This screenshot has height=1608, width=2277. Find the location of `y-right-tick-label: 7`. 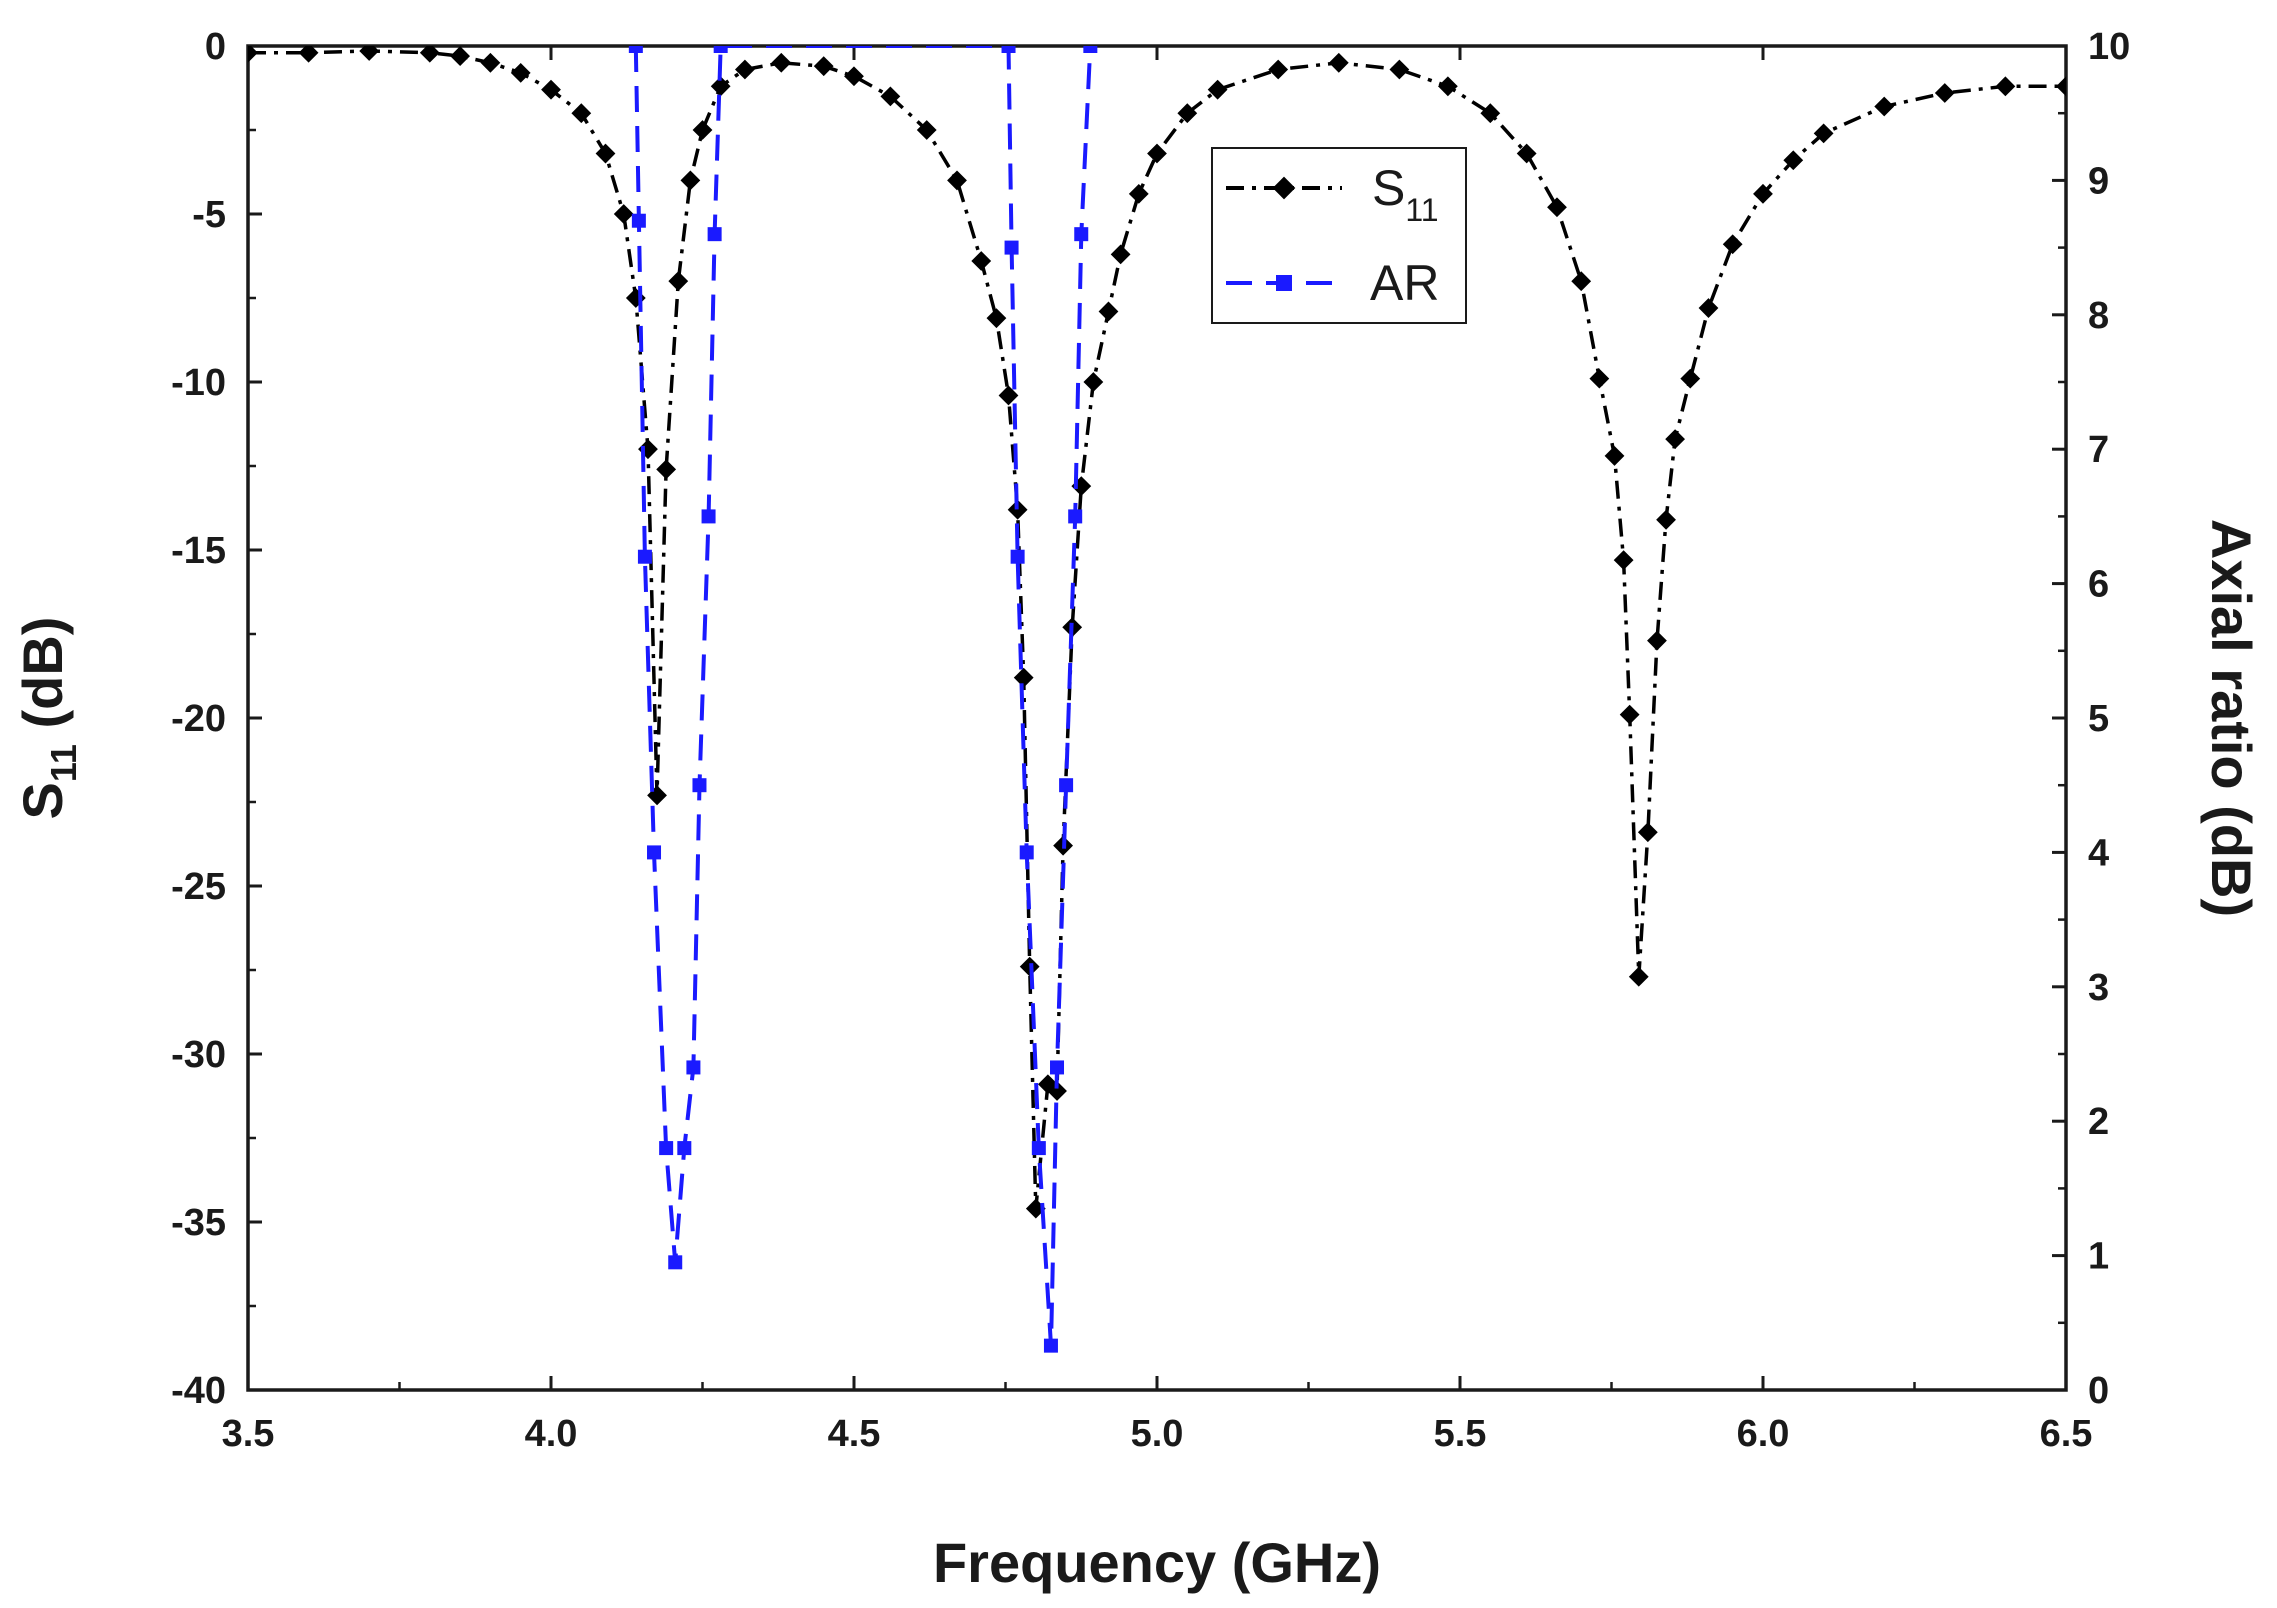

y-right-tick-label: 7 is located at coordinates (2098, 450).